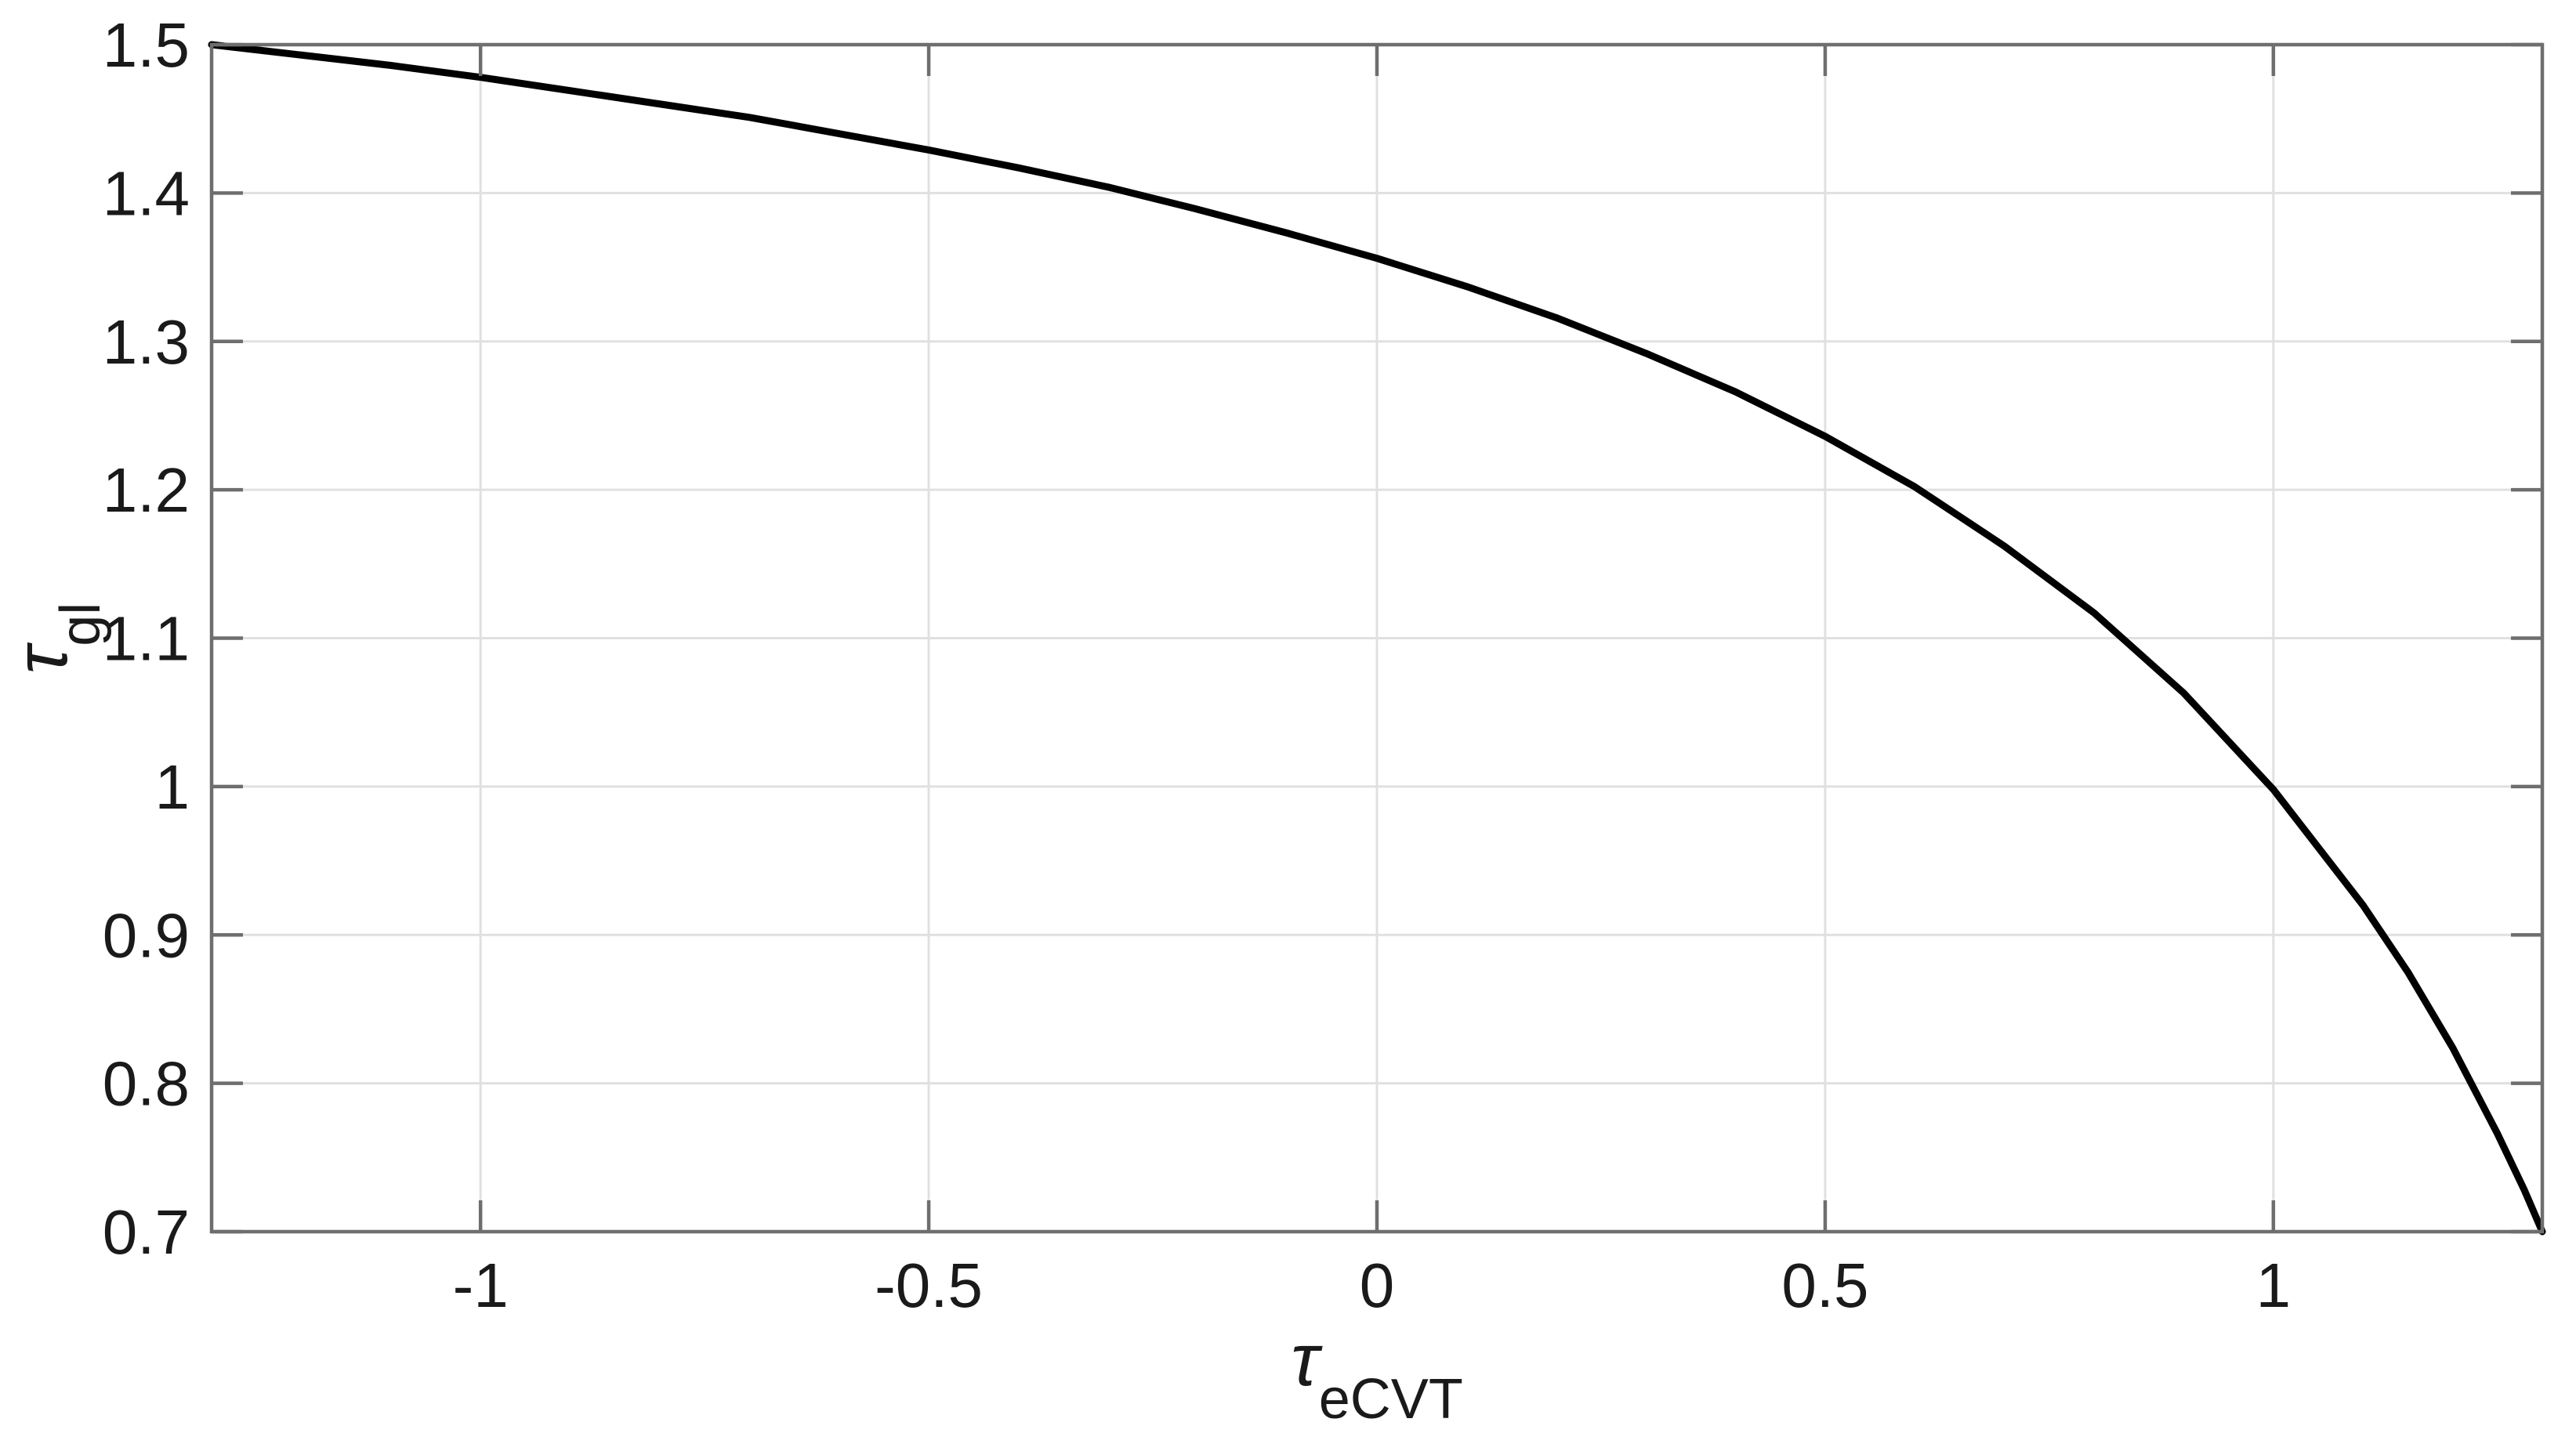  What do you see at coordinates (41, 658) in the screenshot?
I see `y-axis-label-symbol: τ` at bounding box center [41, 658].